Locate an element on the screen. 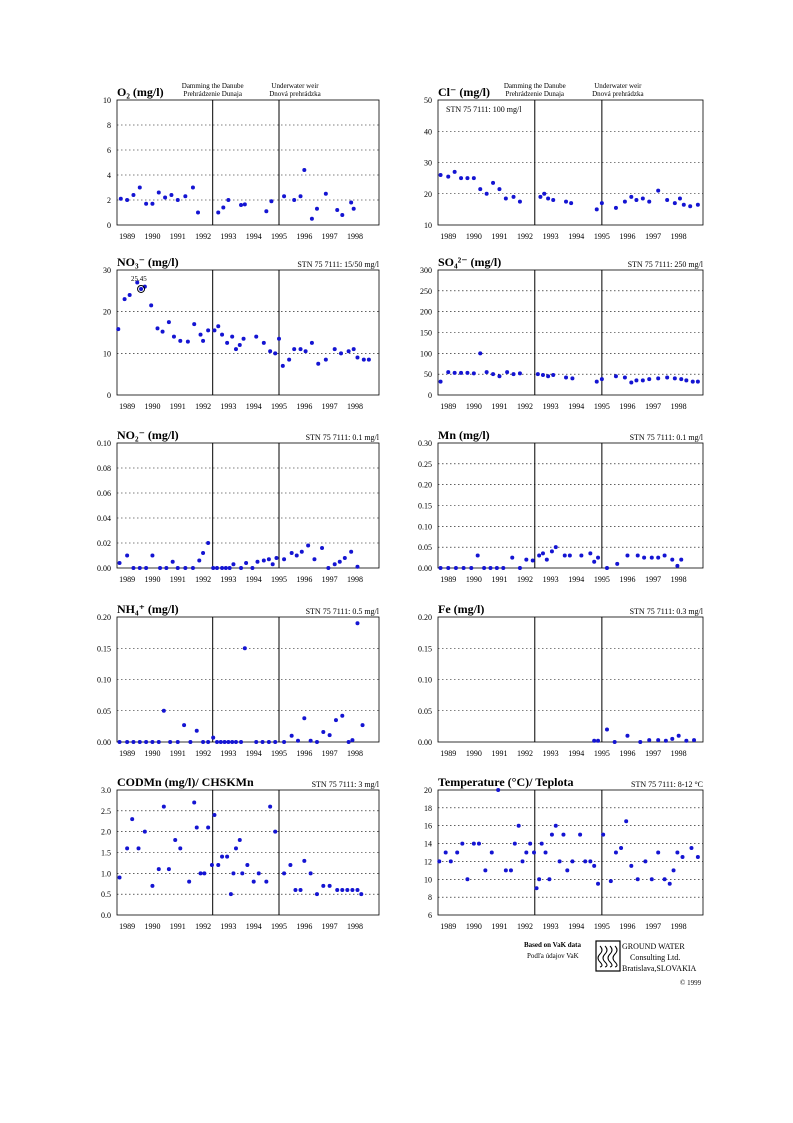 The height and width of the screenshot is (1123, 793). copyright: © 1999 is located at coordinates (691, 983).